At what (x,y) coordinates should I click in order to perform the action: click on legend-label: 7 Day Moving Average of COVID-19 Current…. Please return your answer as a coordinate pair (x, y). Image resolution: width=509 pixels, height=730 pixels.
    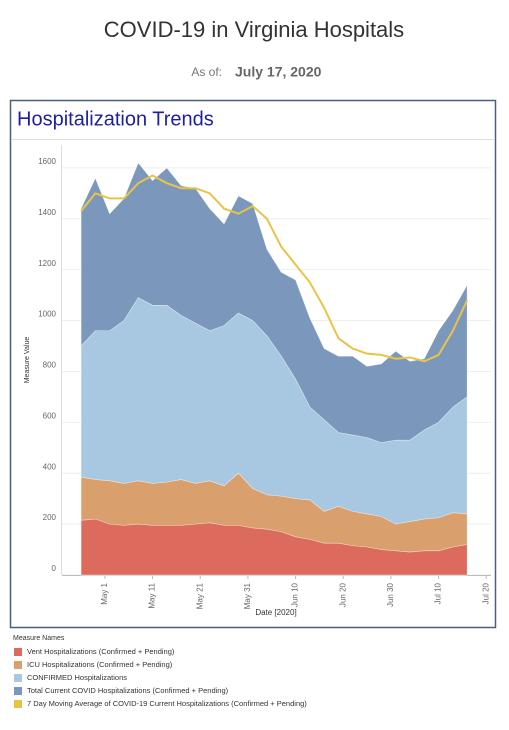
    Looking at the image, I should click on (167, 703).